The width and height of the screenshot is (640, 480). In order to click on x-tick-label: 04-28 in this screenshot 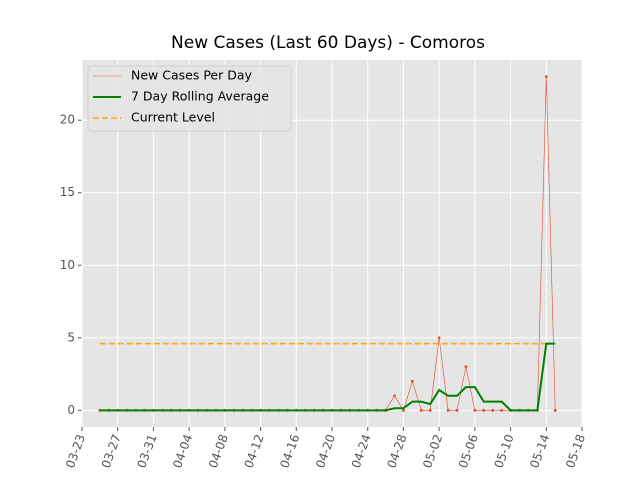, I will do `click(396, 451)`.